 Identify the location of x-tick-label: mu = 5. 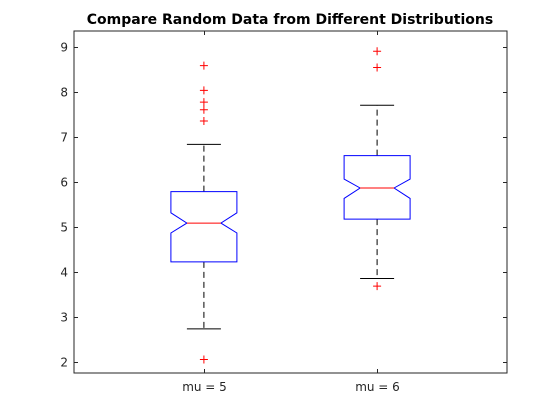
(204, 387).